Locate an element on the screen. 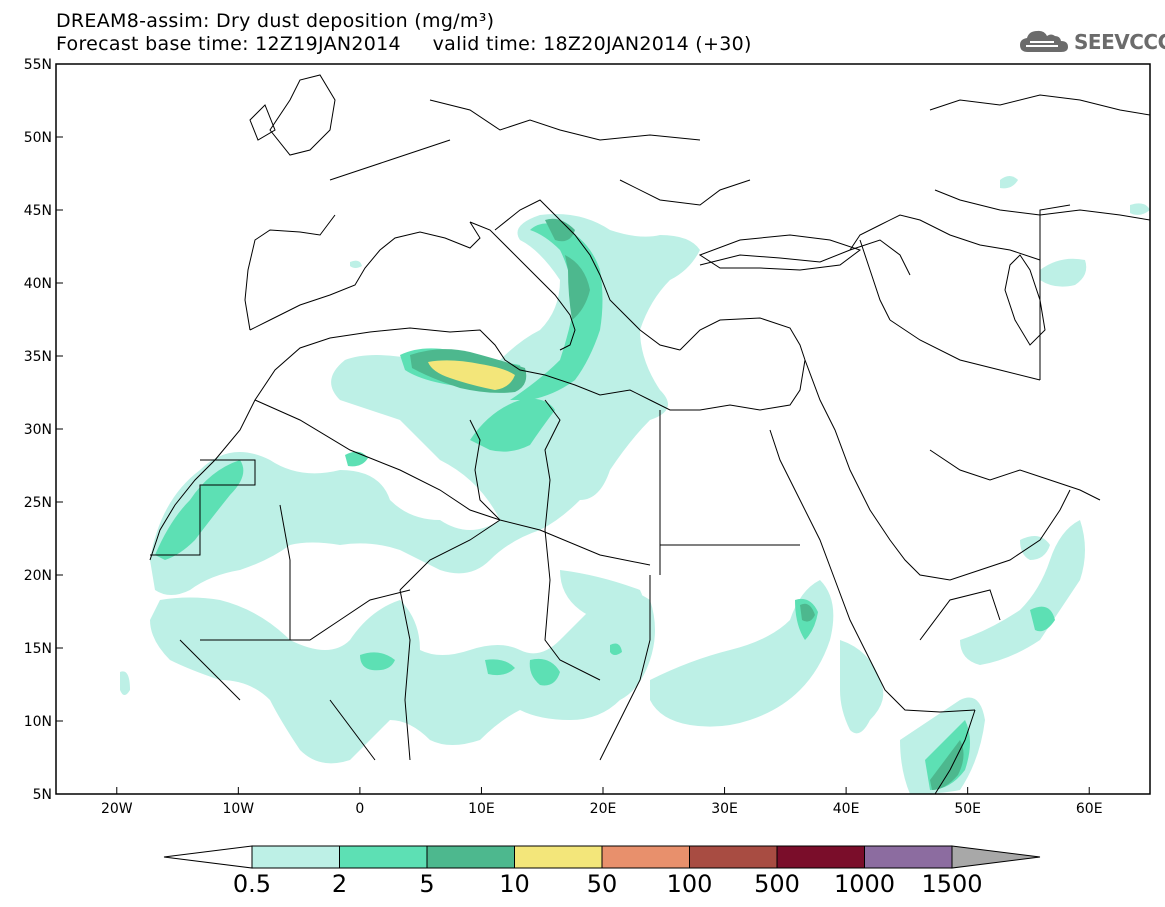 The height and width of the screenshot is (907, 1165). colorbar-label: 10 is located at coordinates (514, 884).